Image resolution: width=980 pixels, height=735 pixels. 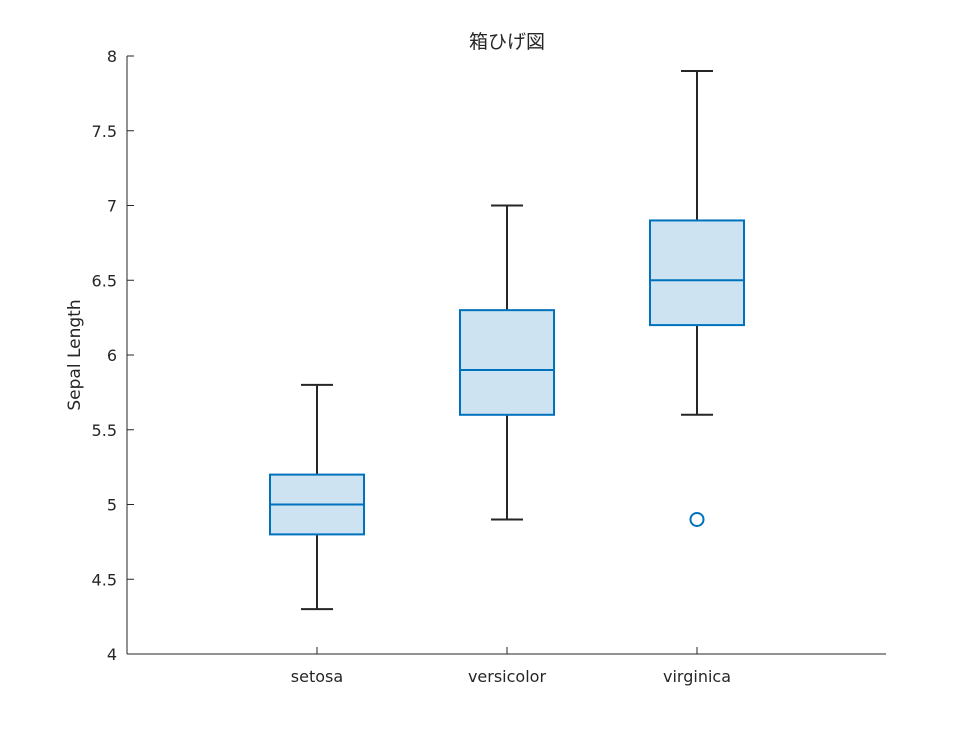 I want to click on y-tick-label: 4, so click(x=112, y=654).